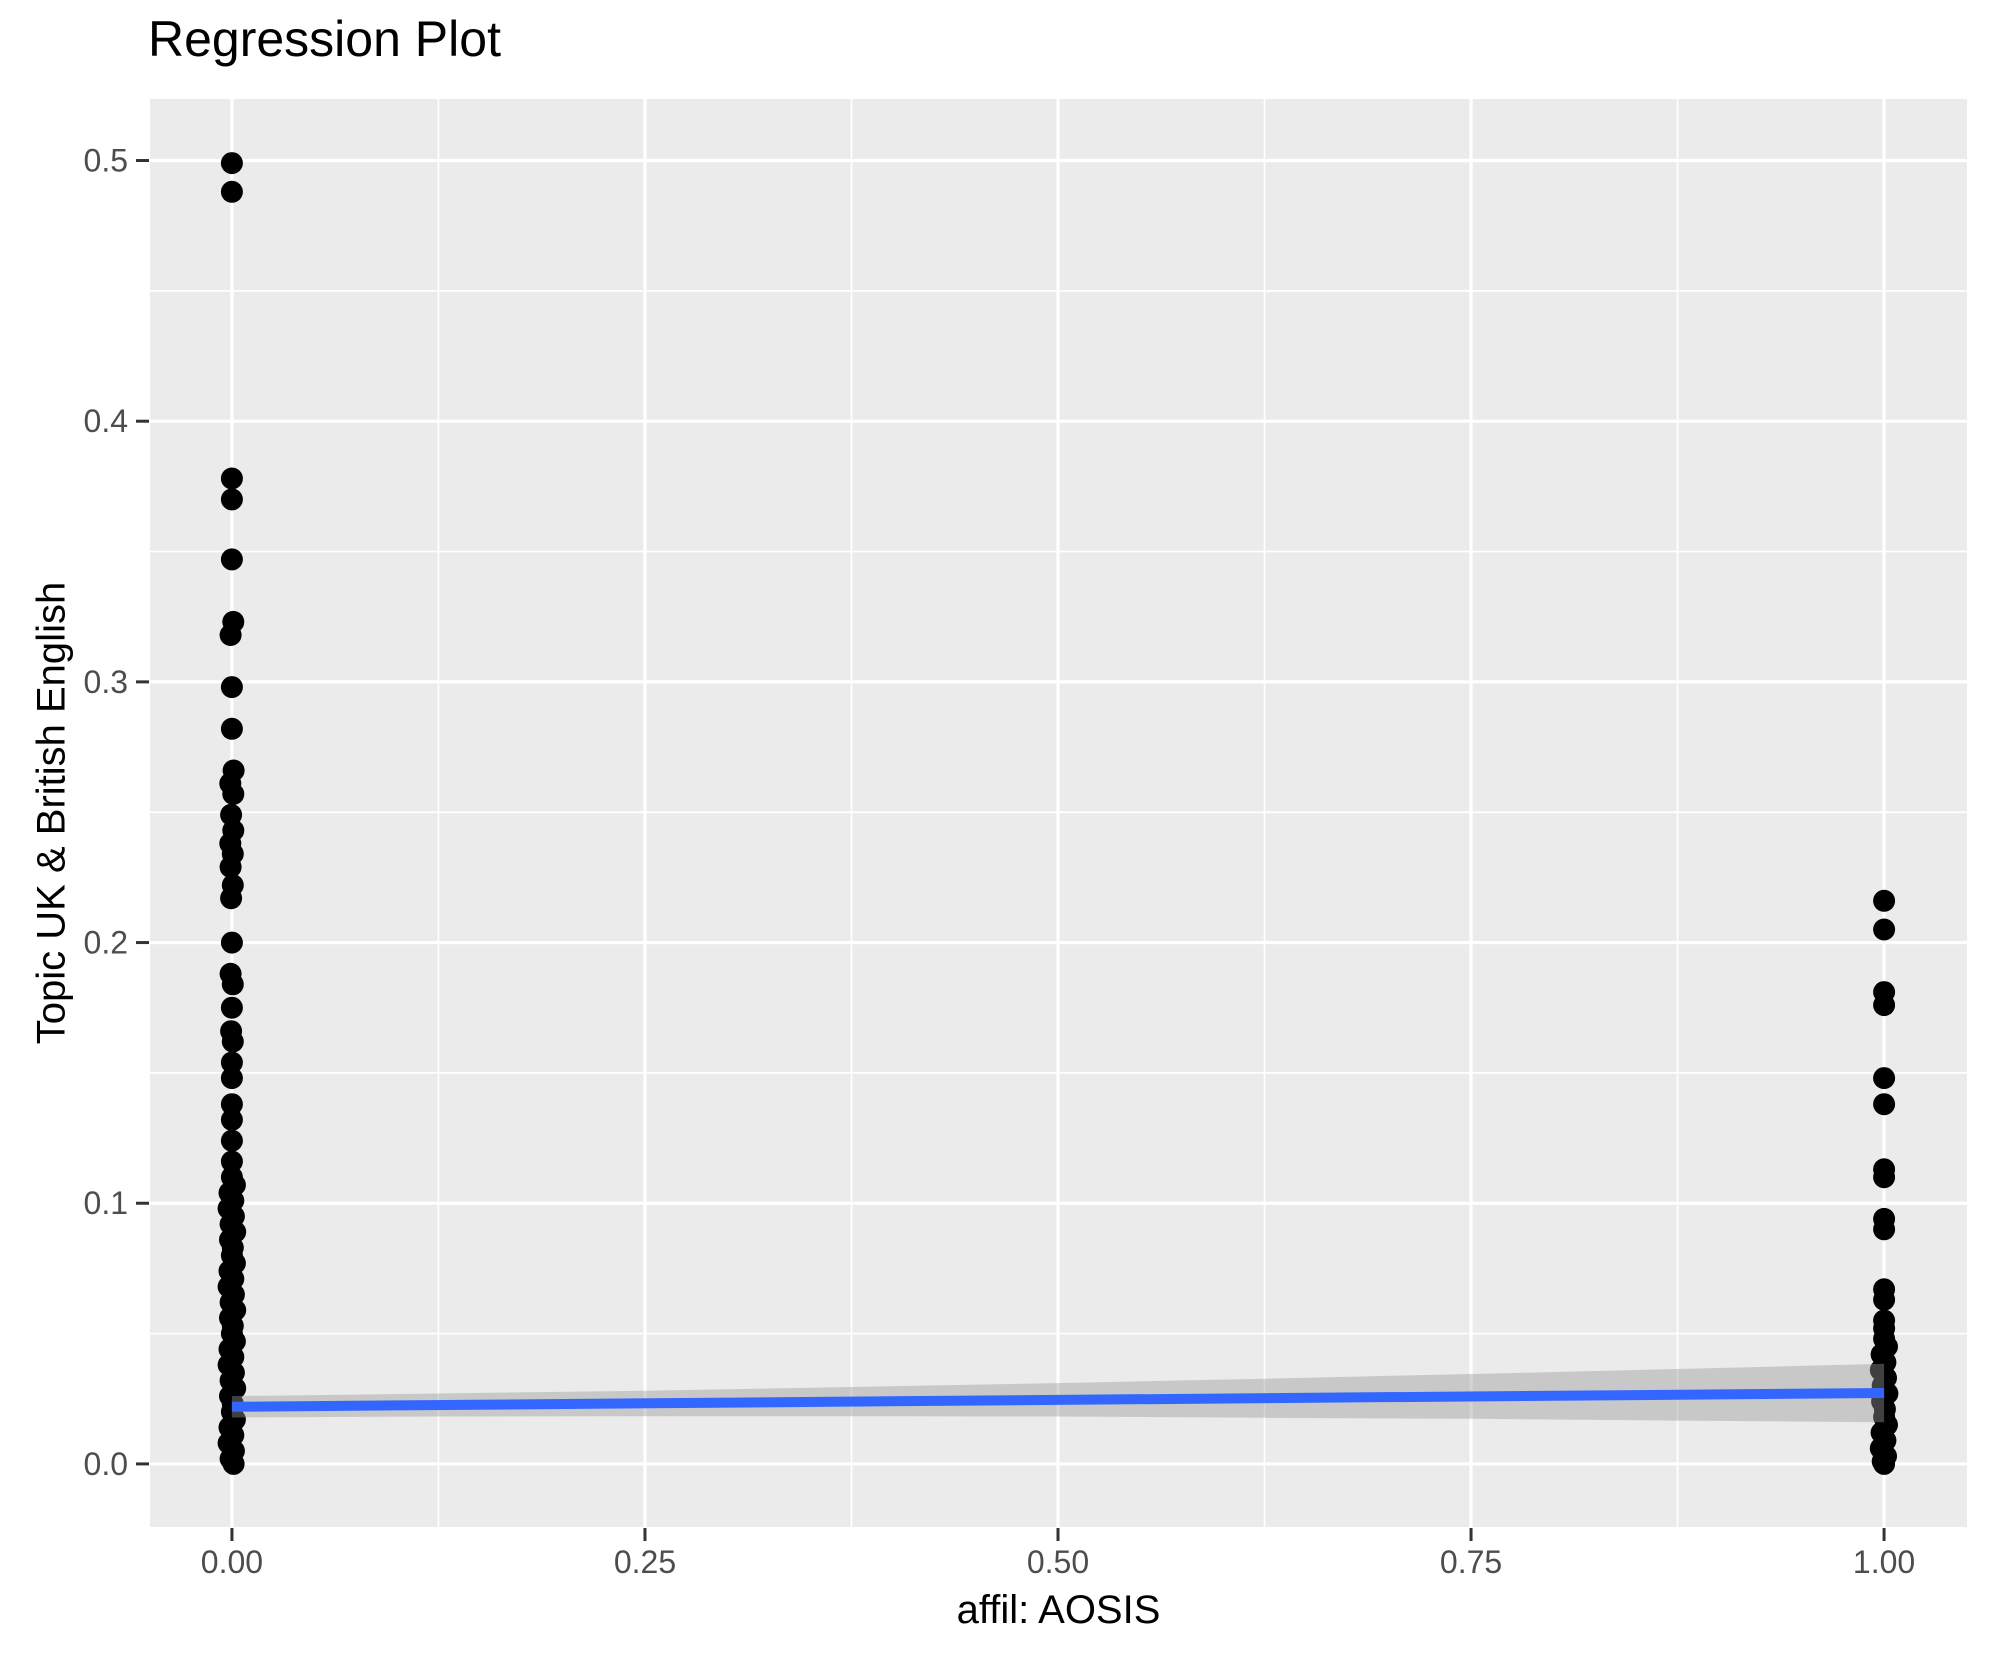 Image resolution: width=1990 pixels, height=1665 pixels. What do you see at coordinates (106, 812) in the screenshot?
I see `y-tick-labels: 0.0 0.1 0.2 0.3 0.4 0.5` at bounding box center [106, 812].